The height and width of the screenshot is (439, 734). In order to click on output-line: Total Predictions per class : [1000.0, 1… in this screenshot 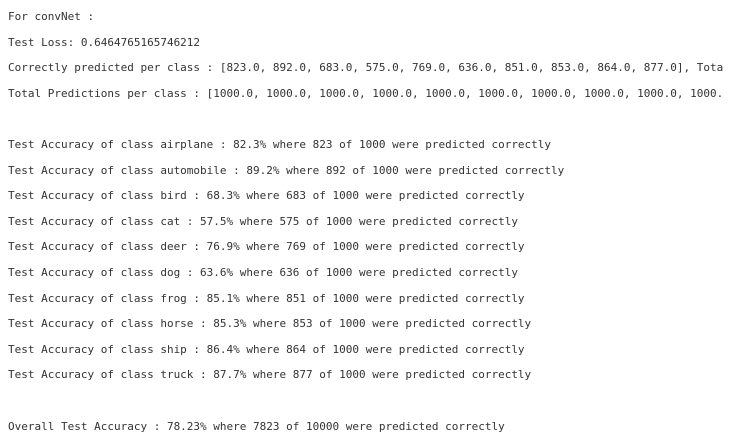, I will do `click(366, 93)`.